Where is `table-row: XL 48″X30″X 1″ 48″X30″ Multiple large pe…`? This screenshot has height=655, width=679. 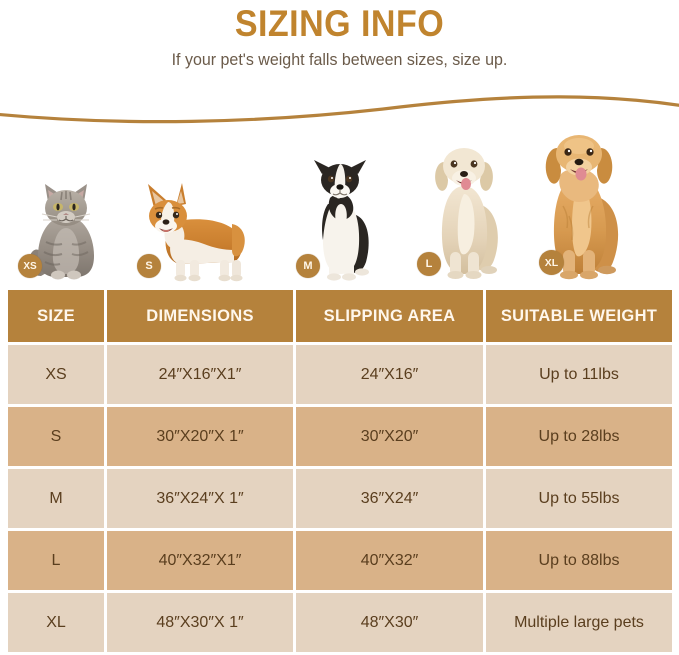
table-row: XL 48″X30″X 1″ 48″X30″ Multiple large pe… is located at coordinates (340, 622).